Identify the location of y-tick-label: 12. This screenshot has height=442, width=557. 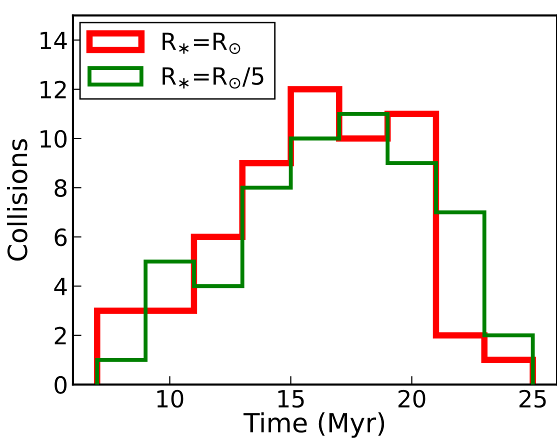
(53, 89).